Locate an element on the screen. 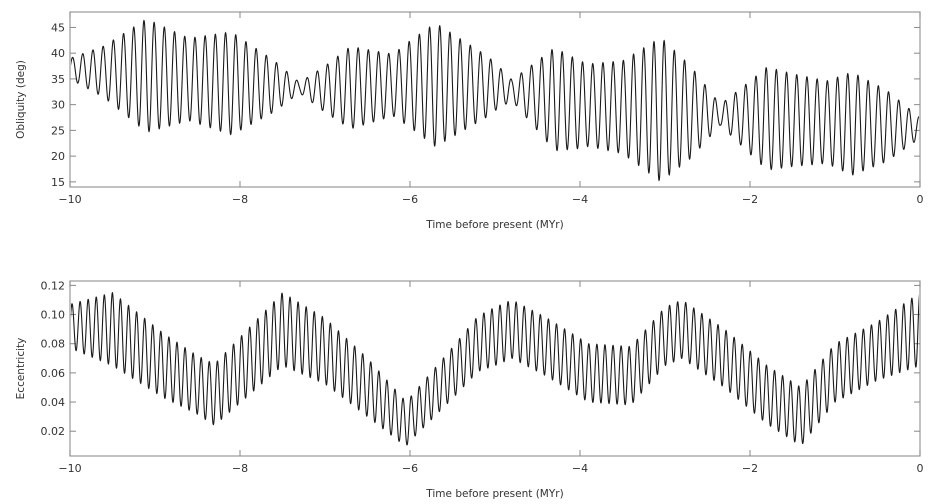  y-tick-label: 0.04 is located at coordinates (53, 402).